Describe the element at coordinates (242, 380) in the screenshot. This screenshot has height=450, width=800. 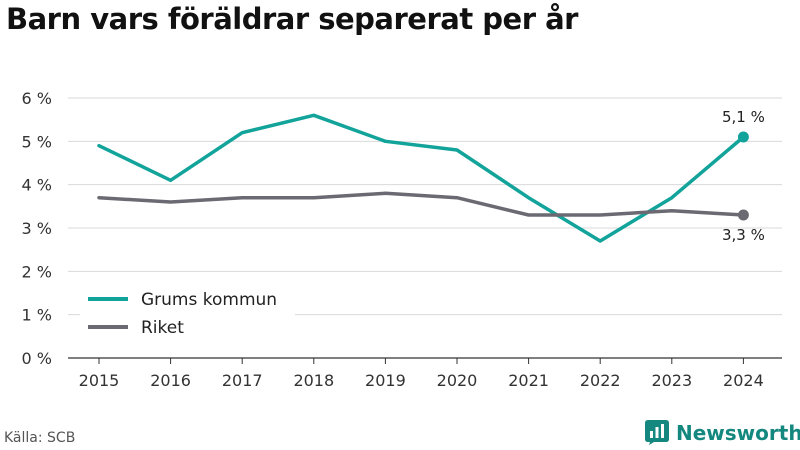
I see `x-tick-label: 2017` at that location.